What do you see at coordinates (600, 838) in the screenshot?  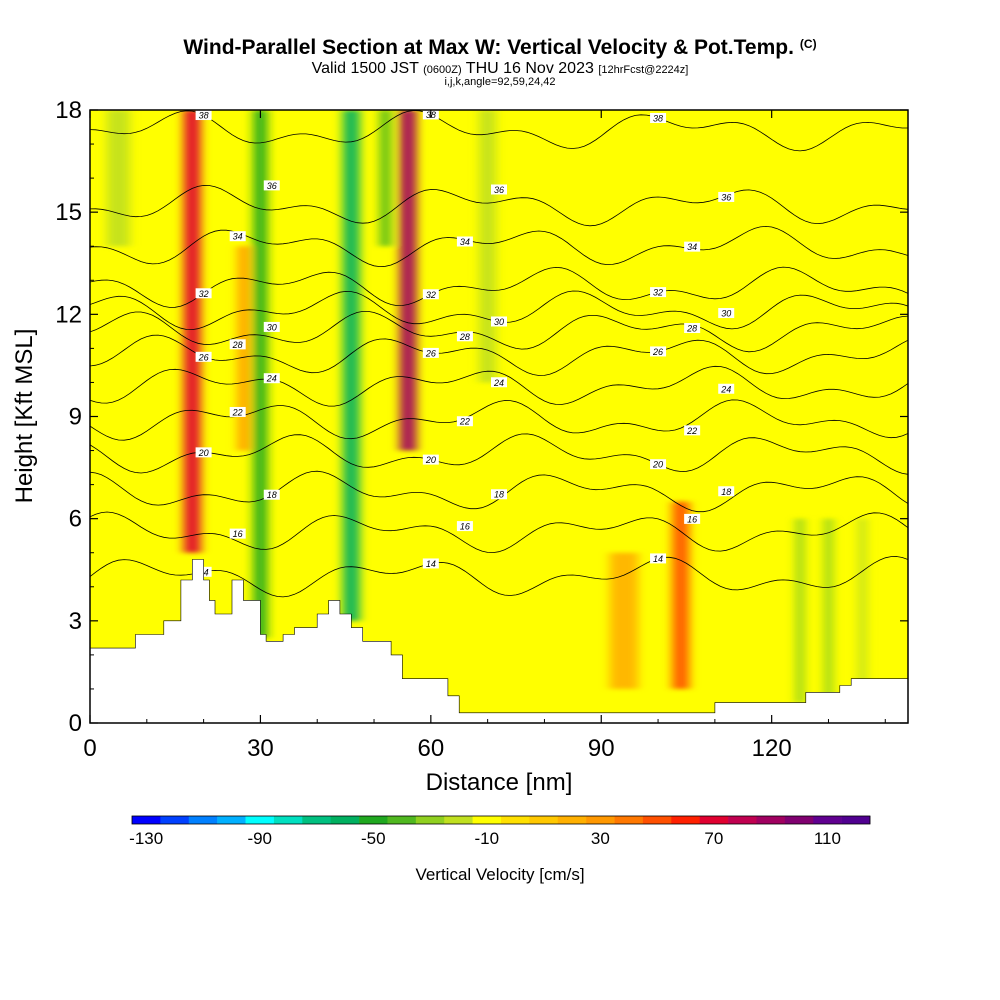 I see `colorbar-tick-label: 30` at bounding box center [600, 838].